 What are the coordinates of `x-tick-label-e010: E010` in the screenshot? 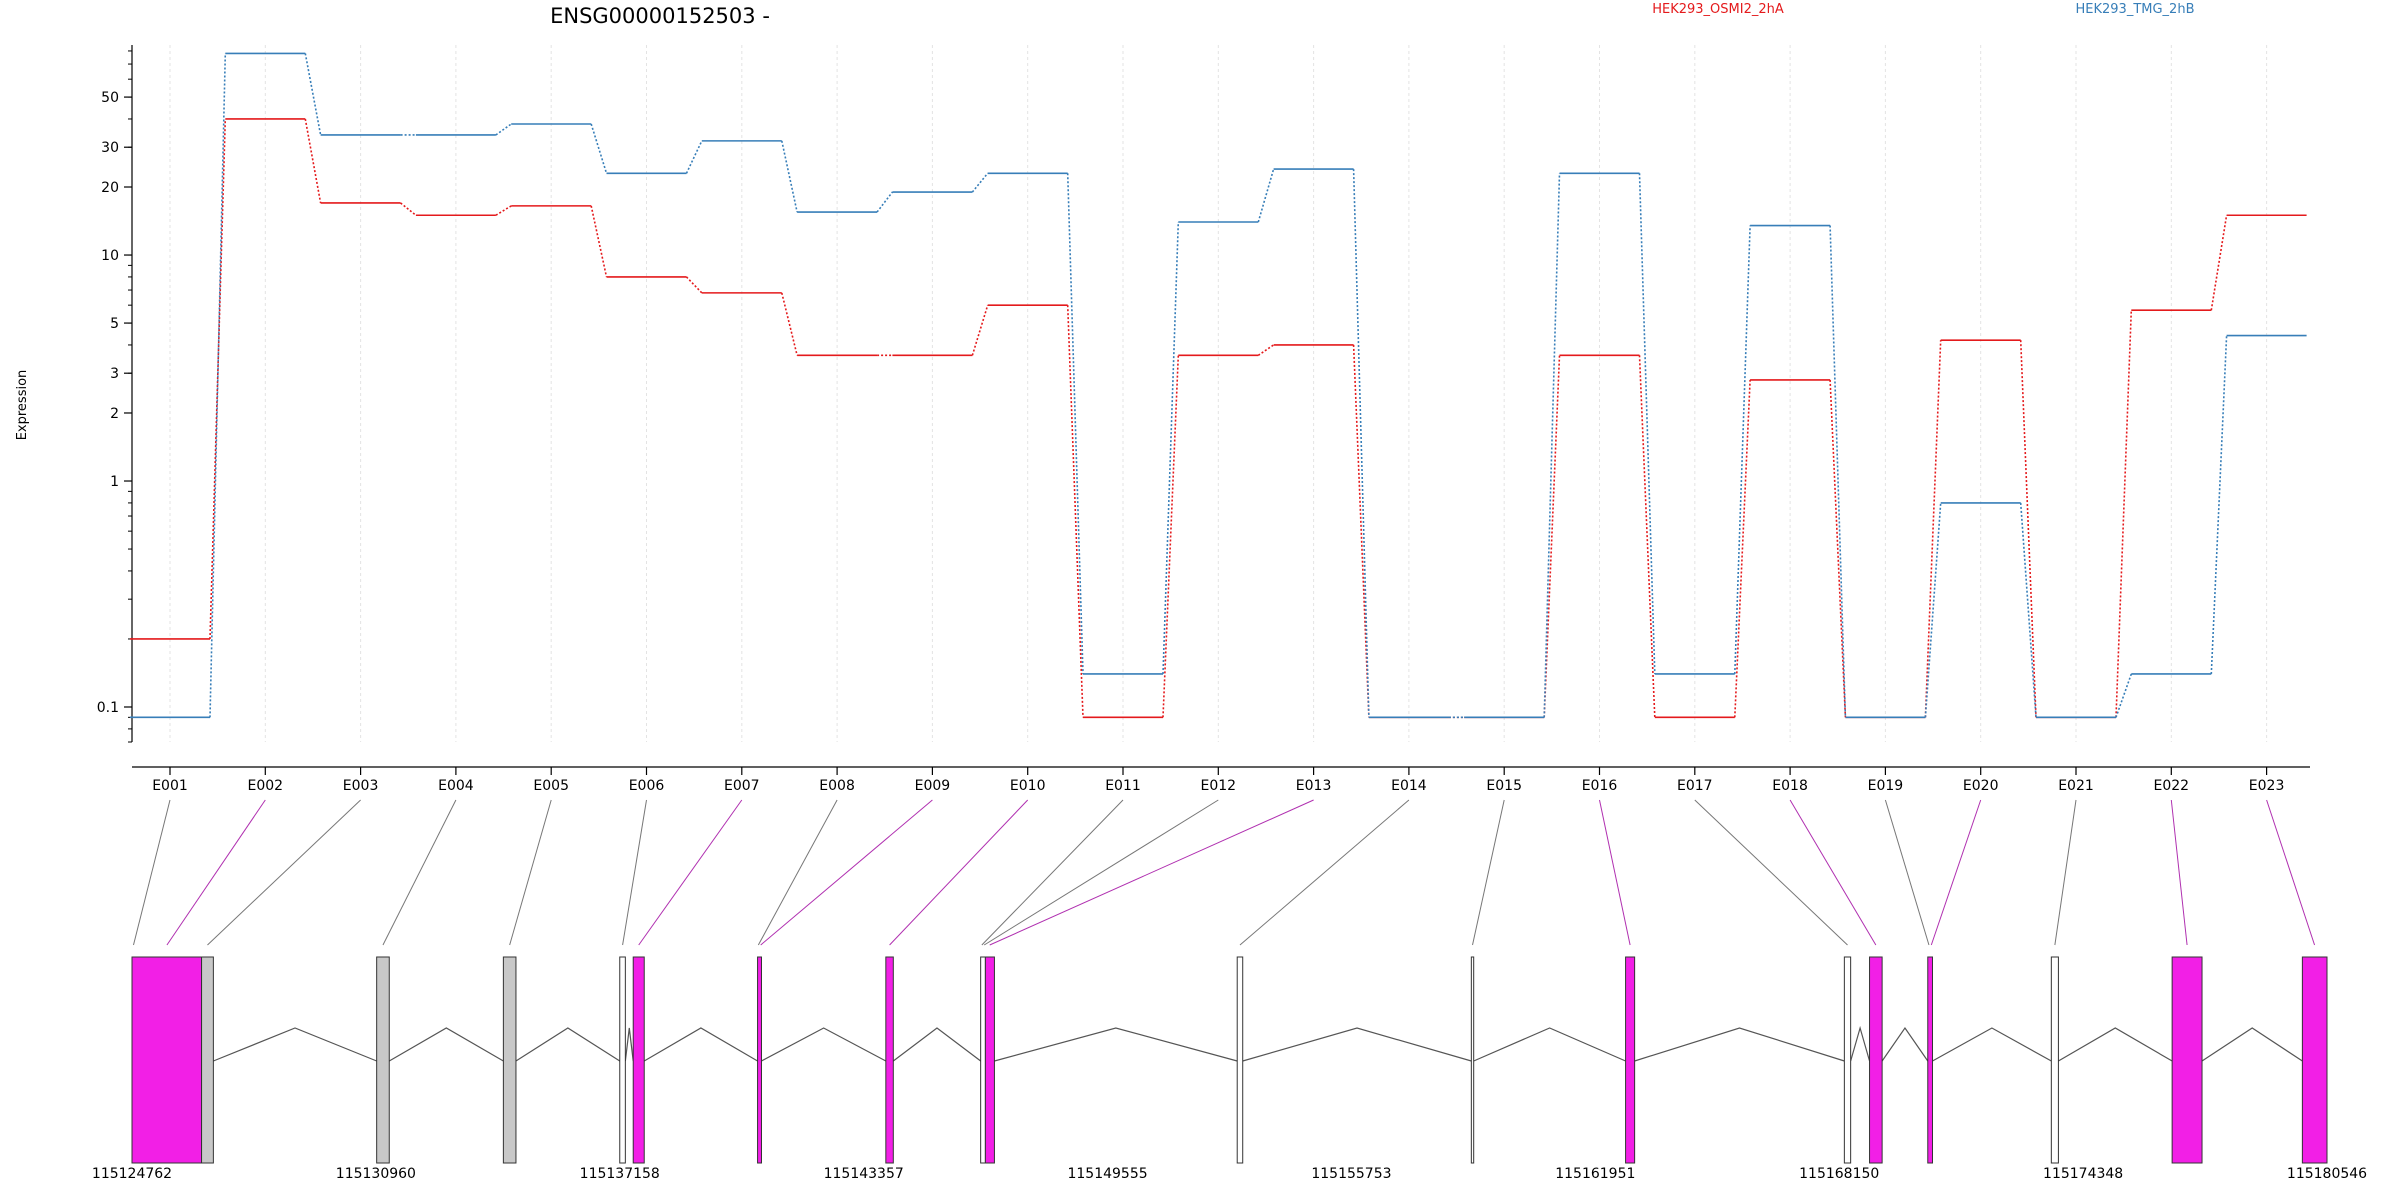 It's located at (1028, 786).